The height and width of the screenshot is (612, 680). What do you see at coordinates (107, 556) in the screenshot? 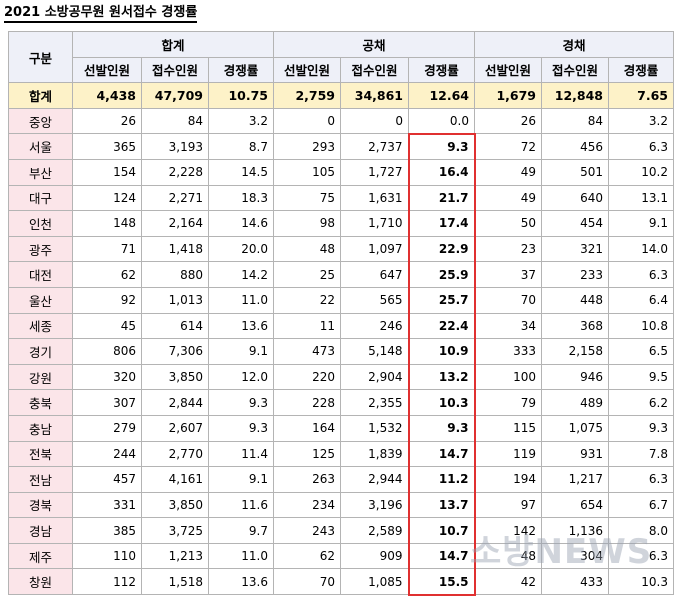
I see `value-cell: 110` at bounding box center [107, 556].